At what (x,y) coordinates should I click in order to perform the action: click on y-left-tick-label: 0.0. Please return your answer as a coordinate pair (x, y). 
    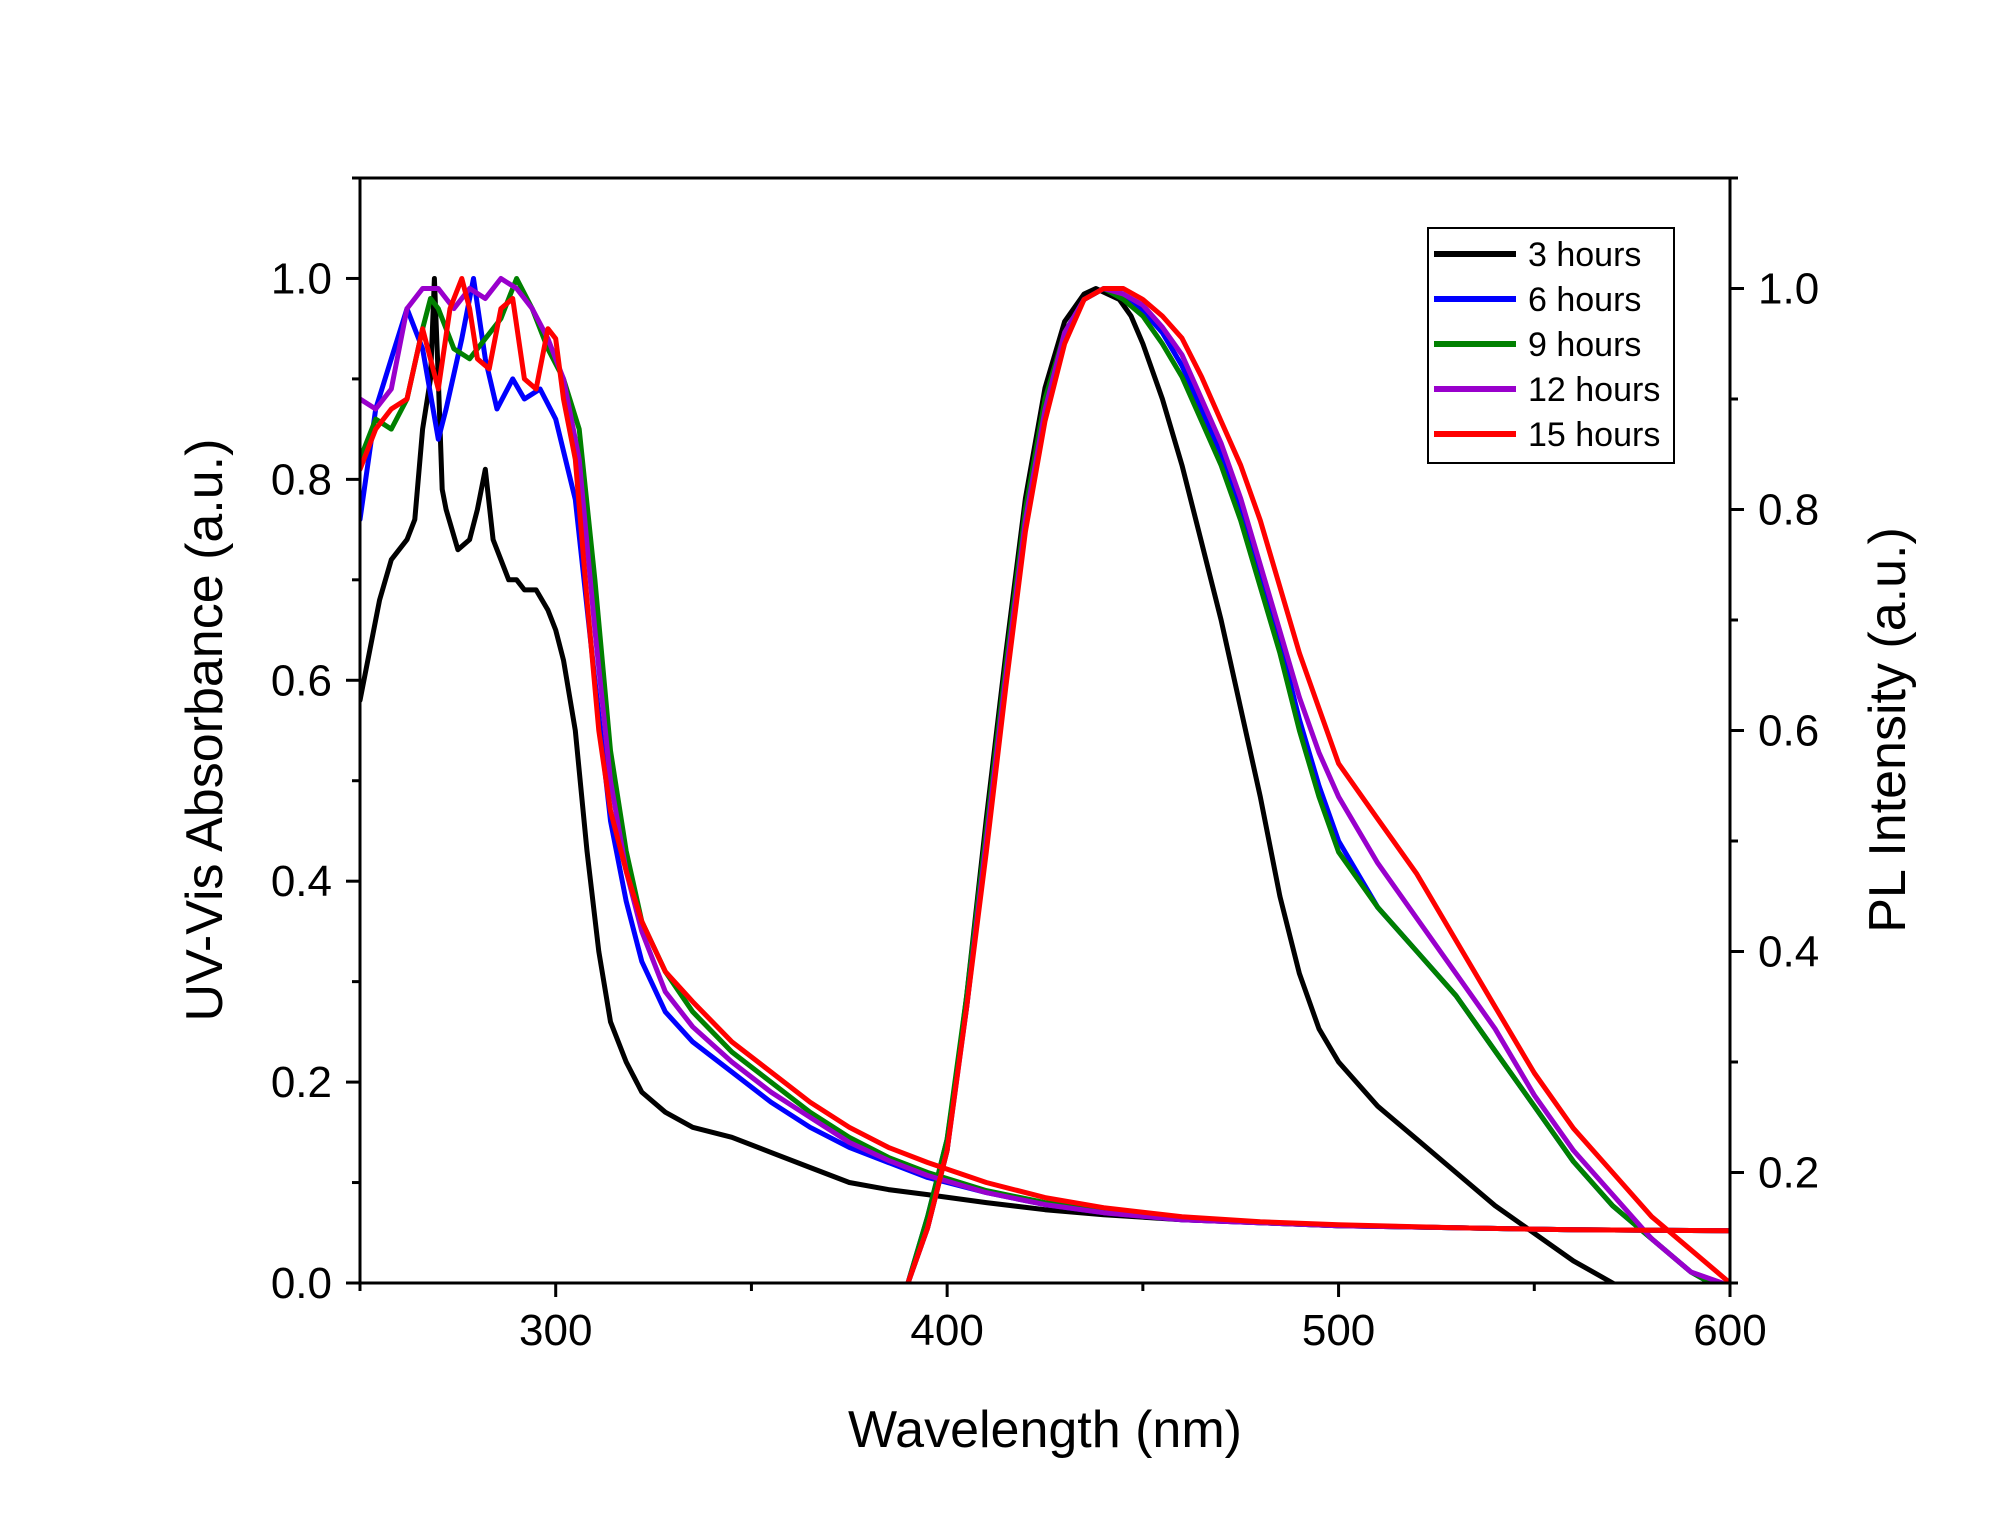
    Looking at the image, I should click on (301, 1283).